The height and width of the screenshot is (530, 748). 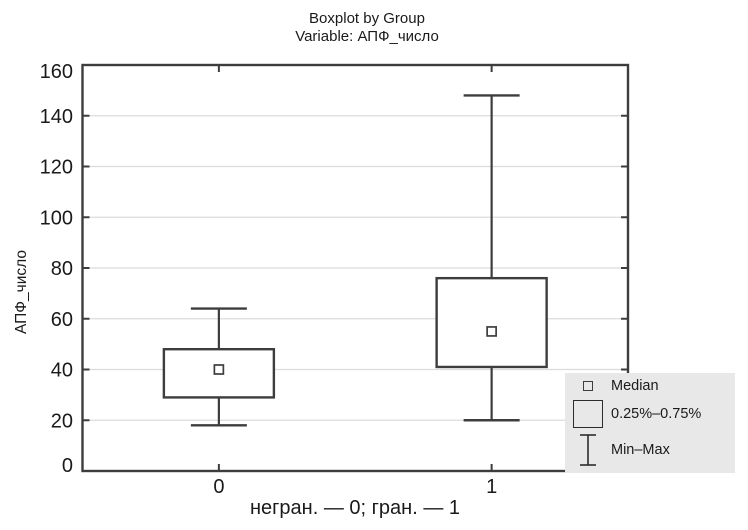 What do you see at coordinates (62, 320) in the screenshot?
I see `y-tick-label: 60` at bounding box center [62, 320].